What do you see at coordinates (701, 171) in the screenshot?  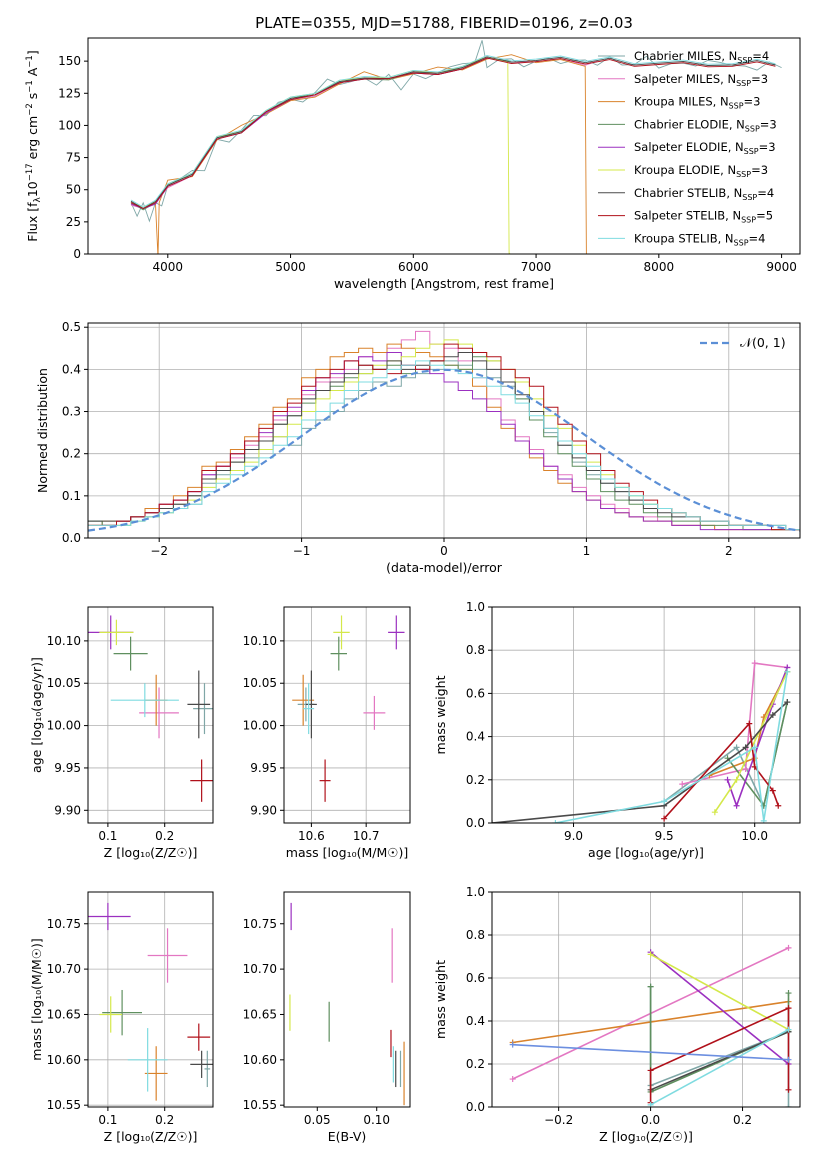 I see `legend-label: Kroupa ELODIE, NSSP=3` at bounding box center [701, 171].